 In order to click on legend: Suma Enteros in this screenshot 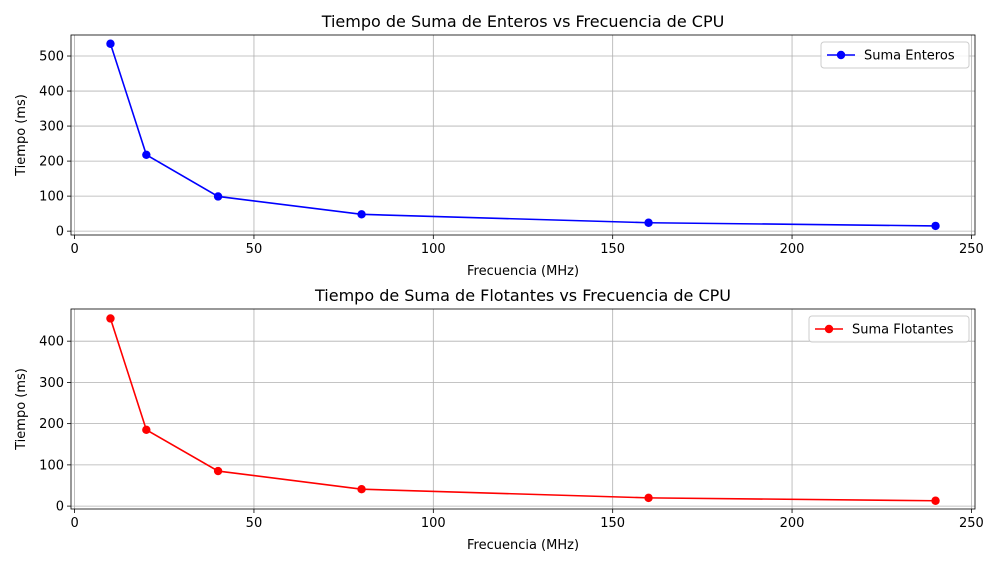, I will do `click(895, 55)`.